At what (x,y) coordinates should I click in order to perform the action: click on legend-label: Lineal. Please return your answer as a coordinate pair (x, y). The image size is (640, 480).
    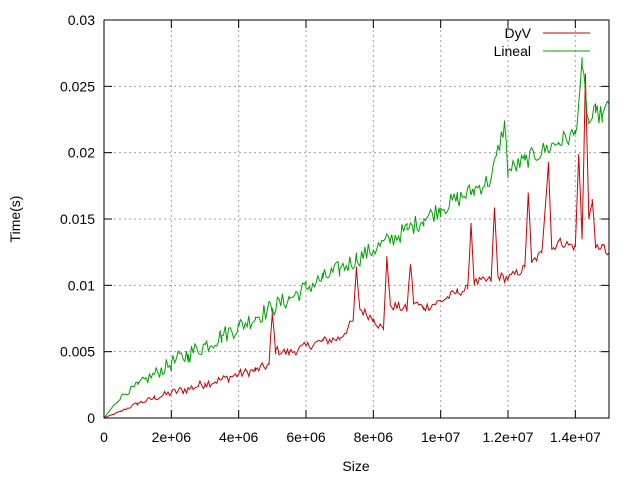
    Looking at the image, I should click on (512, 51).